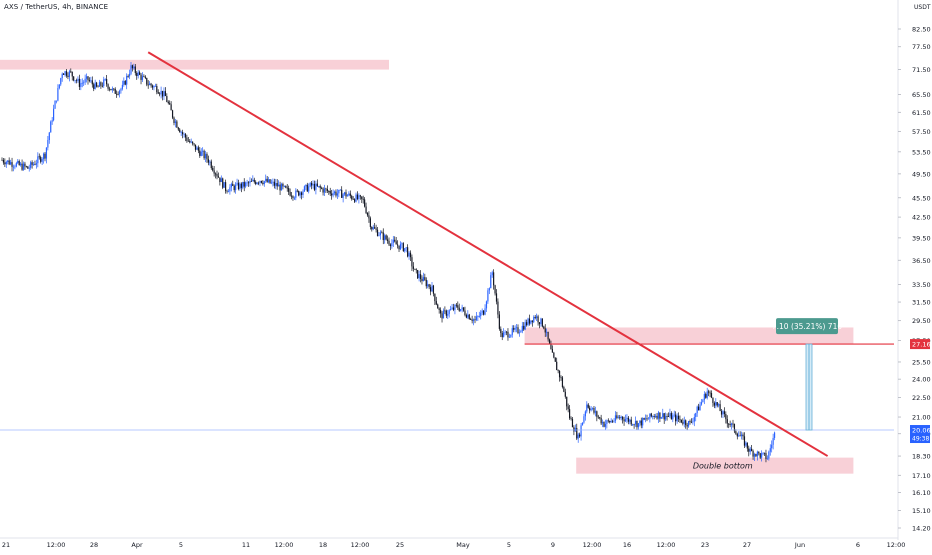 The width and height of the screenshot is (932, 555). What do you see at coordinates (921, 70) in the screenshot?
I see `y-tick-label: 71.50` at bounding box center [921, 70].